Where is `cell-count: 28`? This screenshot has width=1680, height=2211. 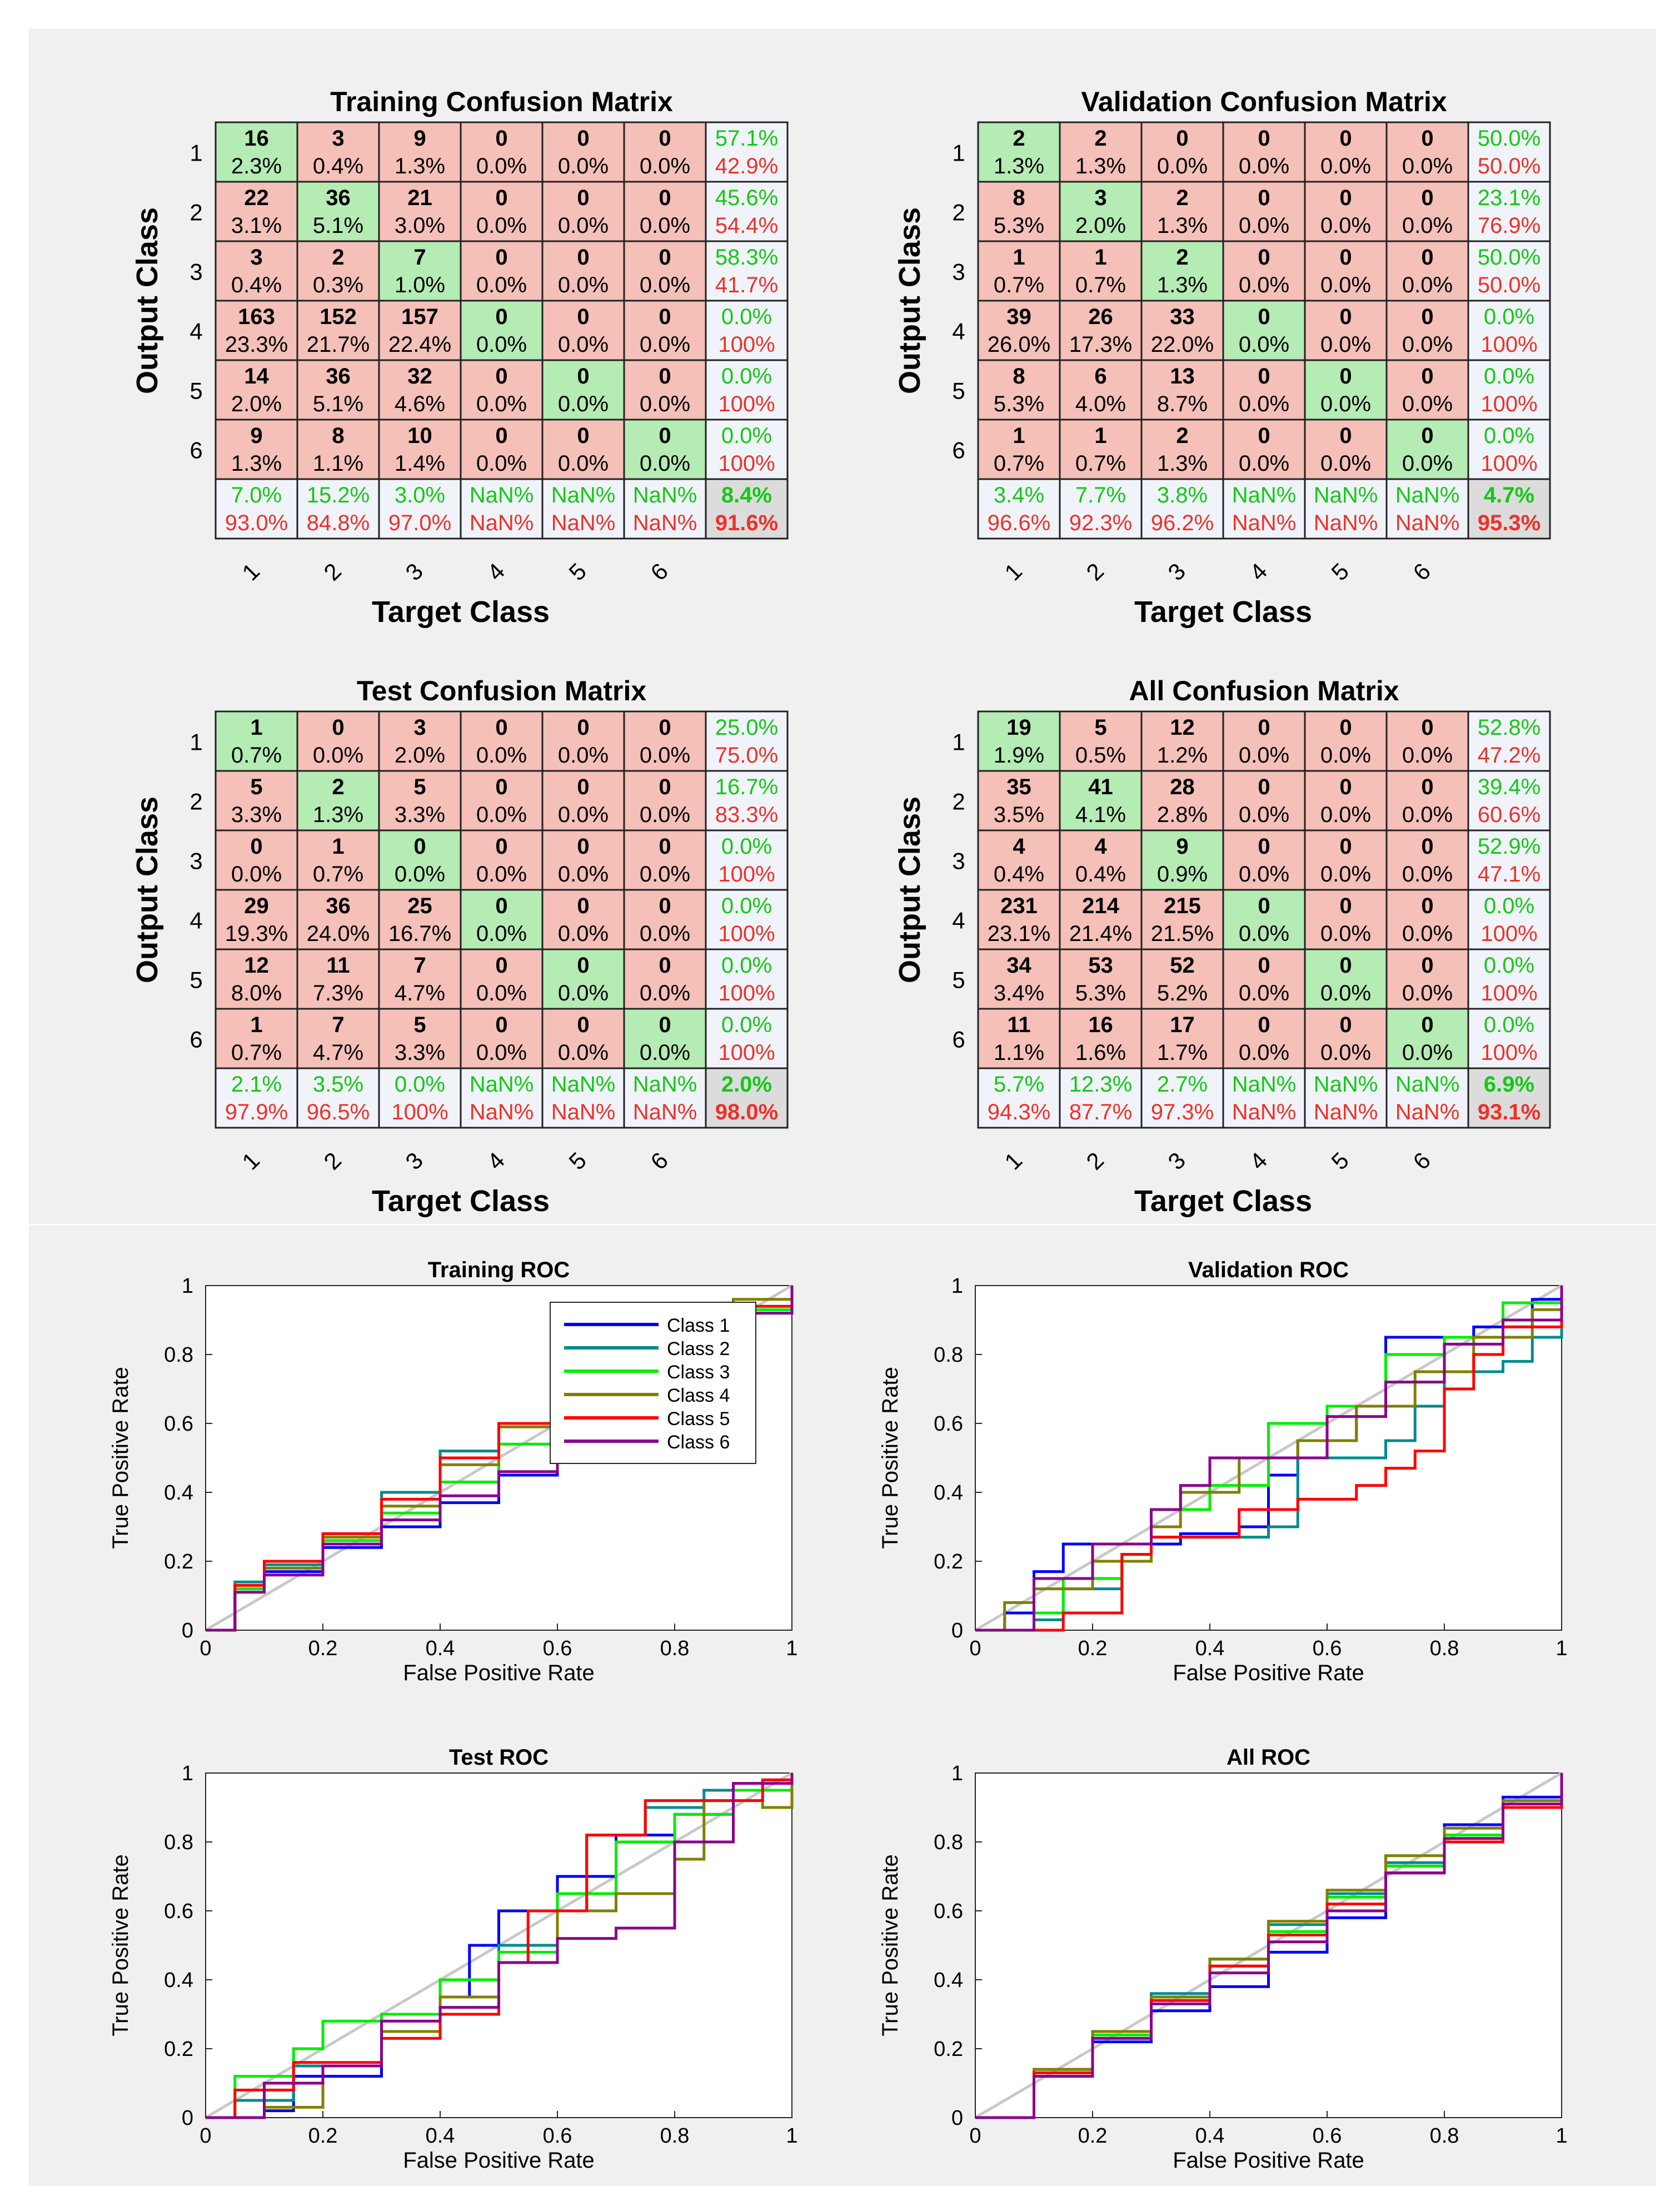
cell-count: 28 is located at coordinates (1183, 787).